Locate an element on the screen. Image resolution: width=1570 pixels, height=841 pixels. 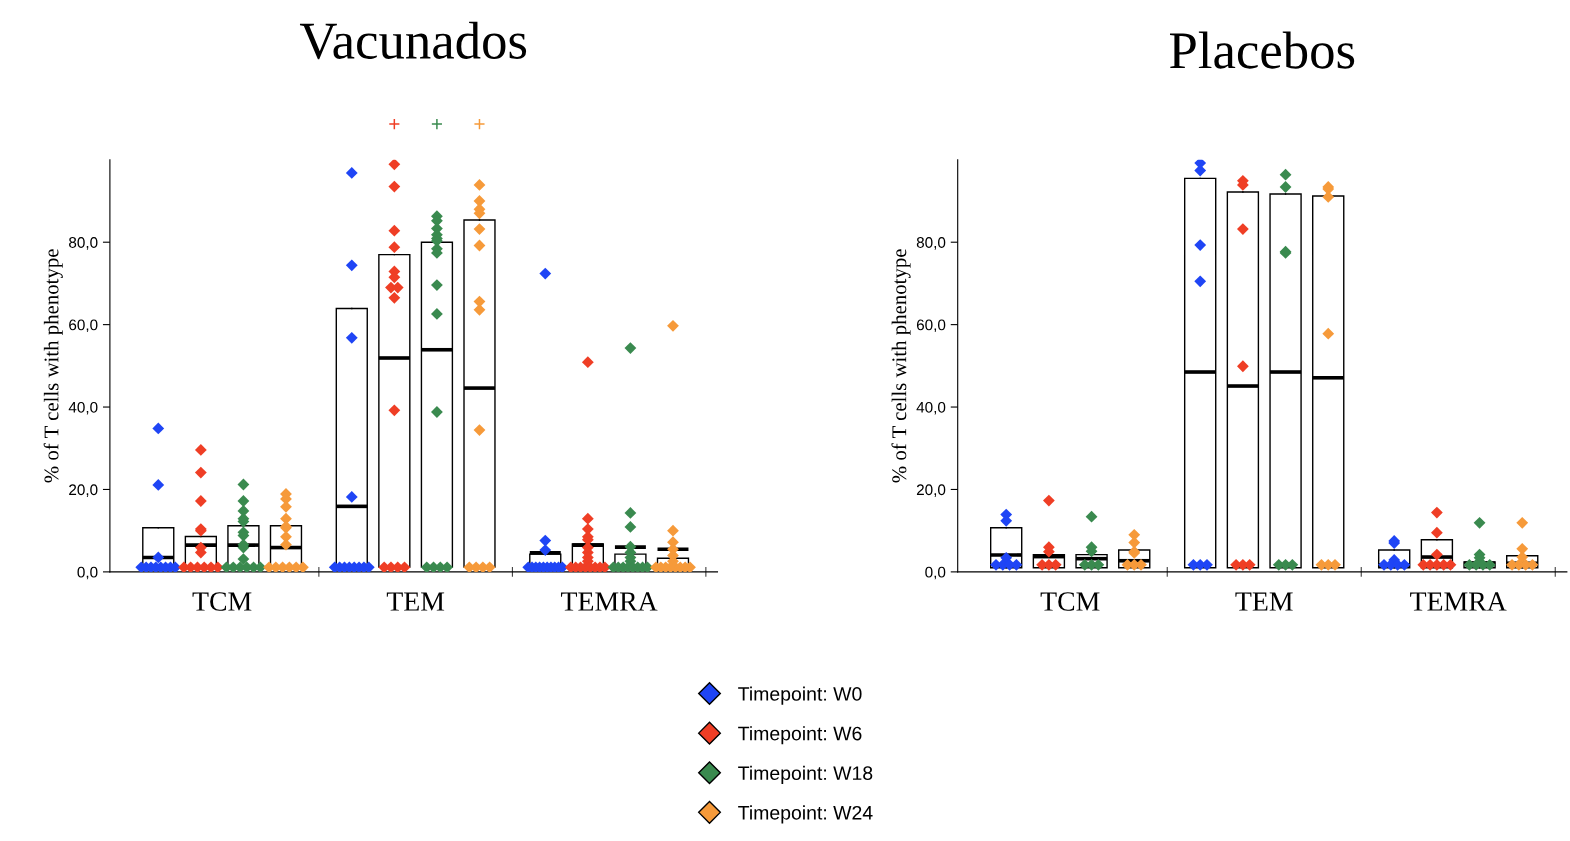
legend-label: Timepoint: W0 is located at coordinates (800, 695).